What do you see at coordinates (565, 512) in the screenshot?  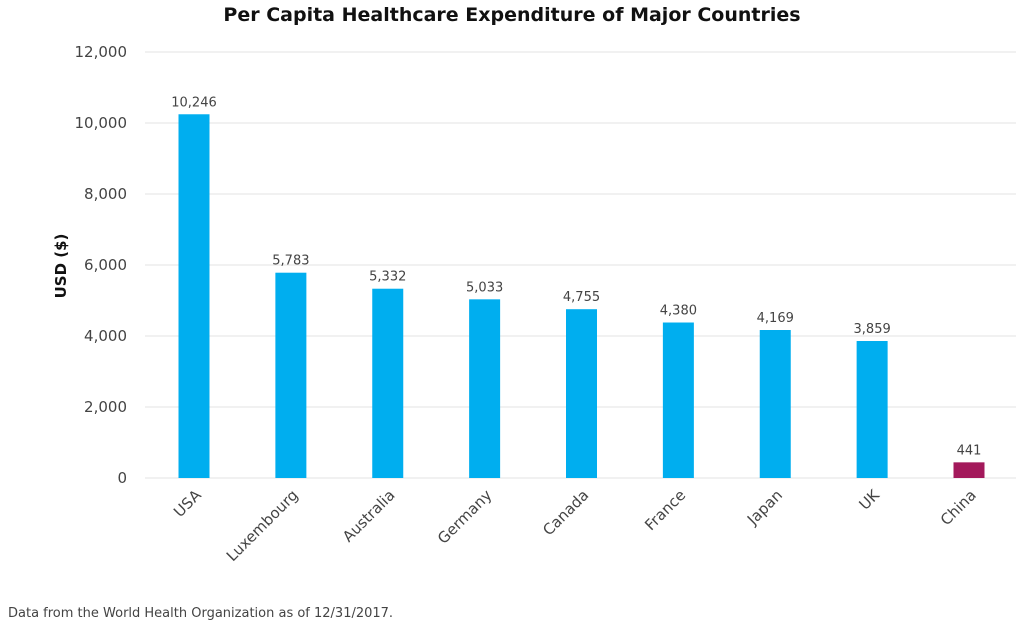 I see `x-tick-label: Canada` at bounding box center [565, 512].